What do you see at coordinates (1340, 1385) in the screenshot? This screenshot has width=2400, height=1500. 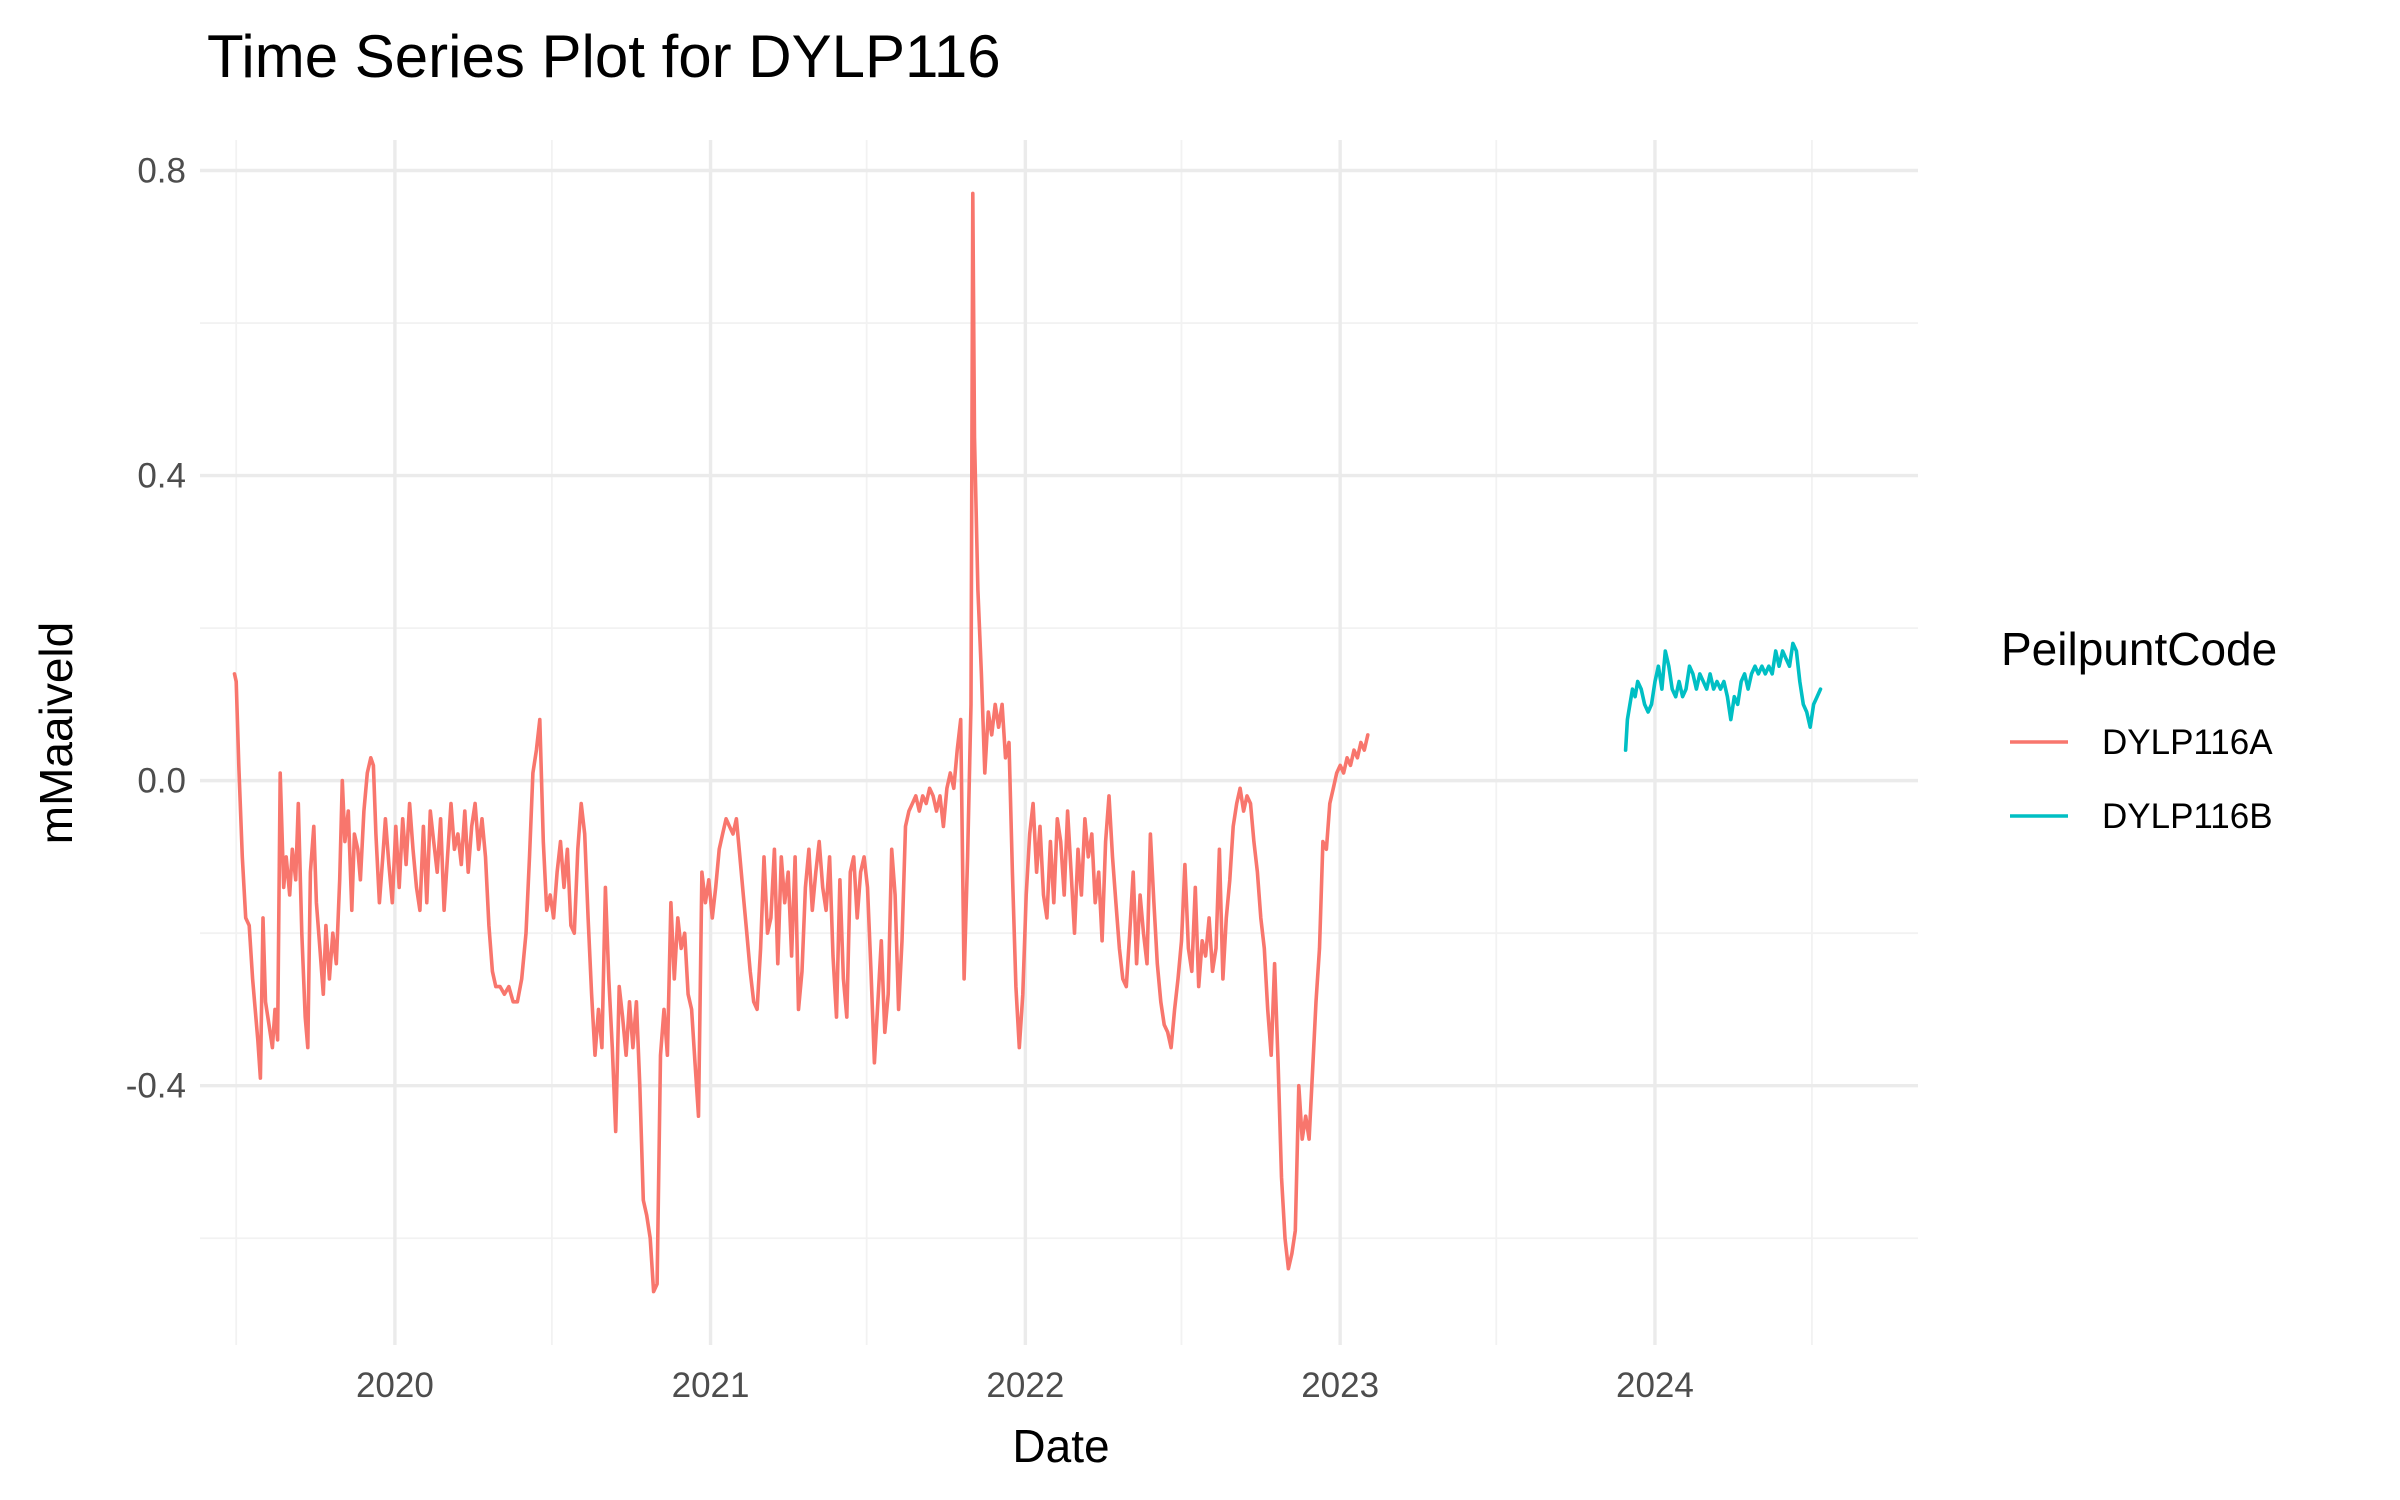 I see `x-tick-label: 2023` at bounding box center [1340, 1385].